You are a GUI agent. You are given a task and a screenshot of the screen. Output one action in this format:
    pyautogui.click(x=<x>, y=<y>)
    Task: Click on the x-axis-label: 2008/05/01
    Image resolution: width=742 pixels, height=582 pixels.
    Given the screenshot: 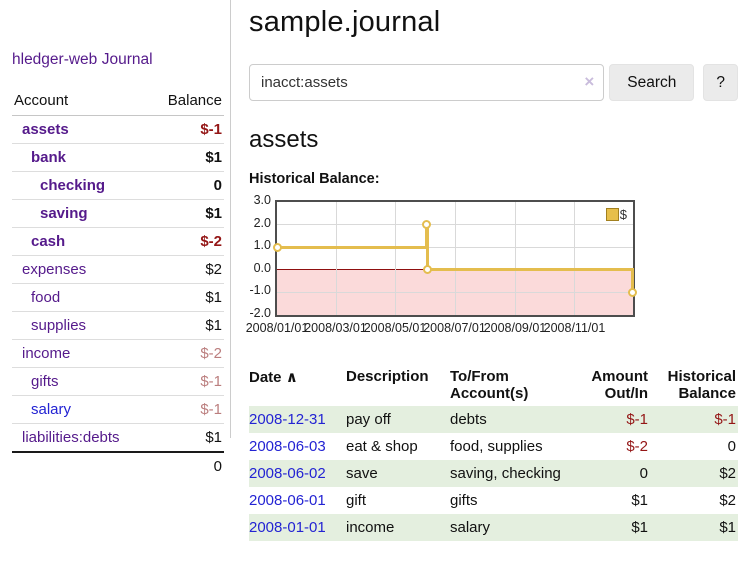 What is the action you would take?
    pyautogui.click(x=395, y=328)
    